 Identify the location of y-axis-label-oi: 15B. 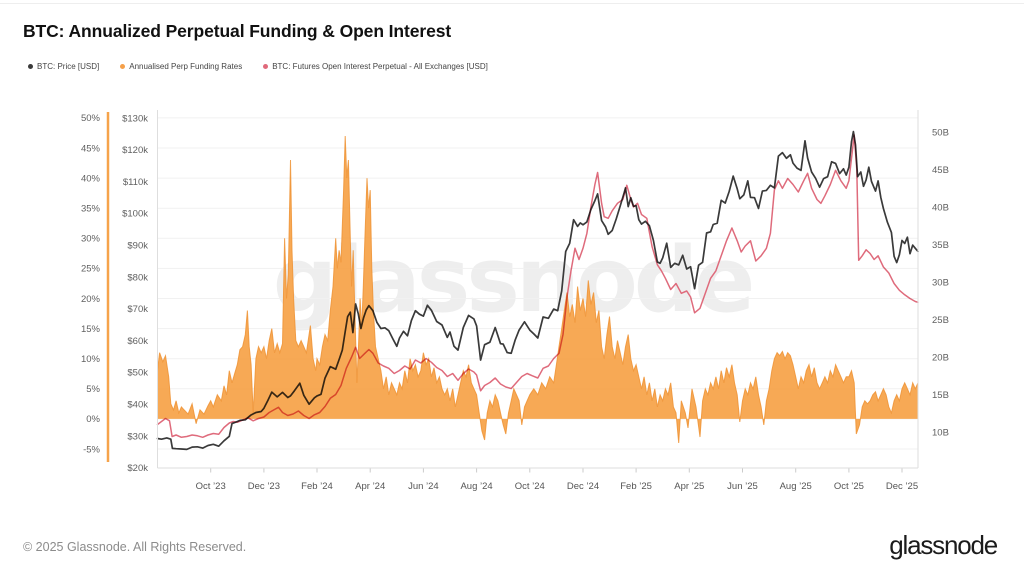
(940, 395).